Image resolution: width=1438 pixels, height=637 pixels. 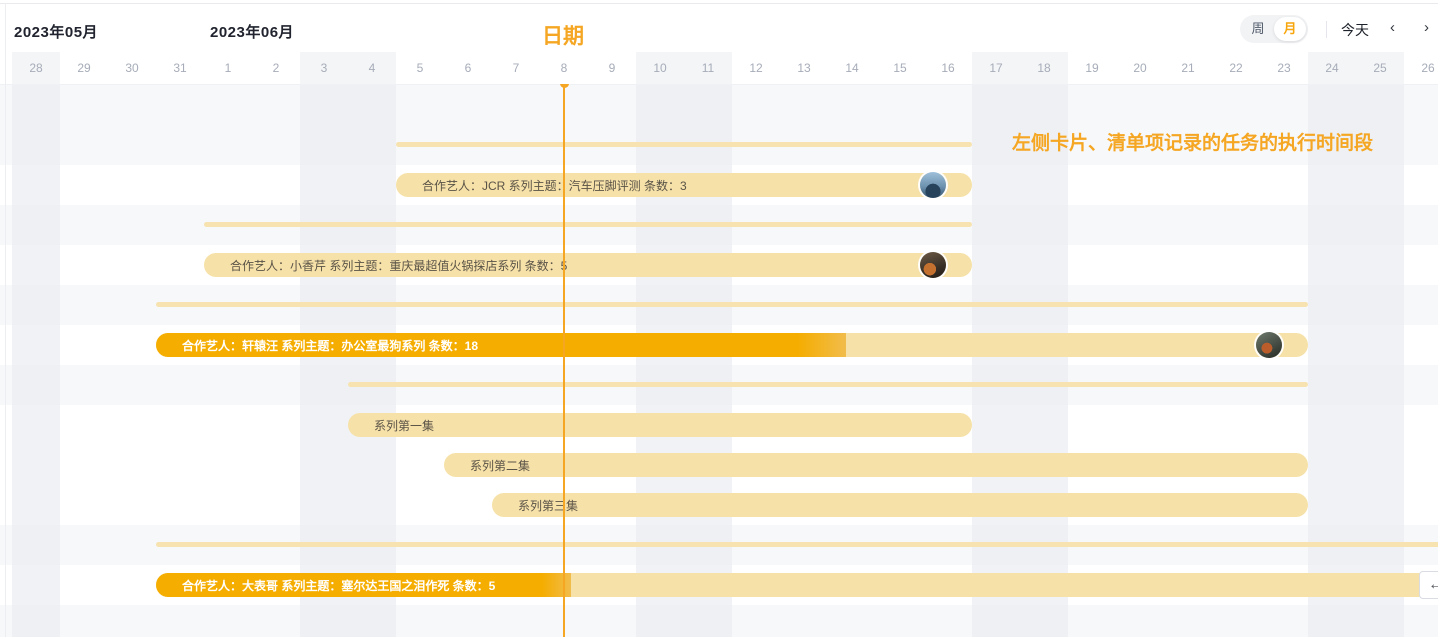 What do you see at coordinates (468, 68) in the screenshot?
I see `day-header-6: 6` at bounding box center [468, 68].